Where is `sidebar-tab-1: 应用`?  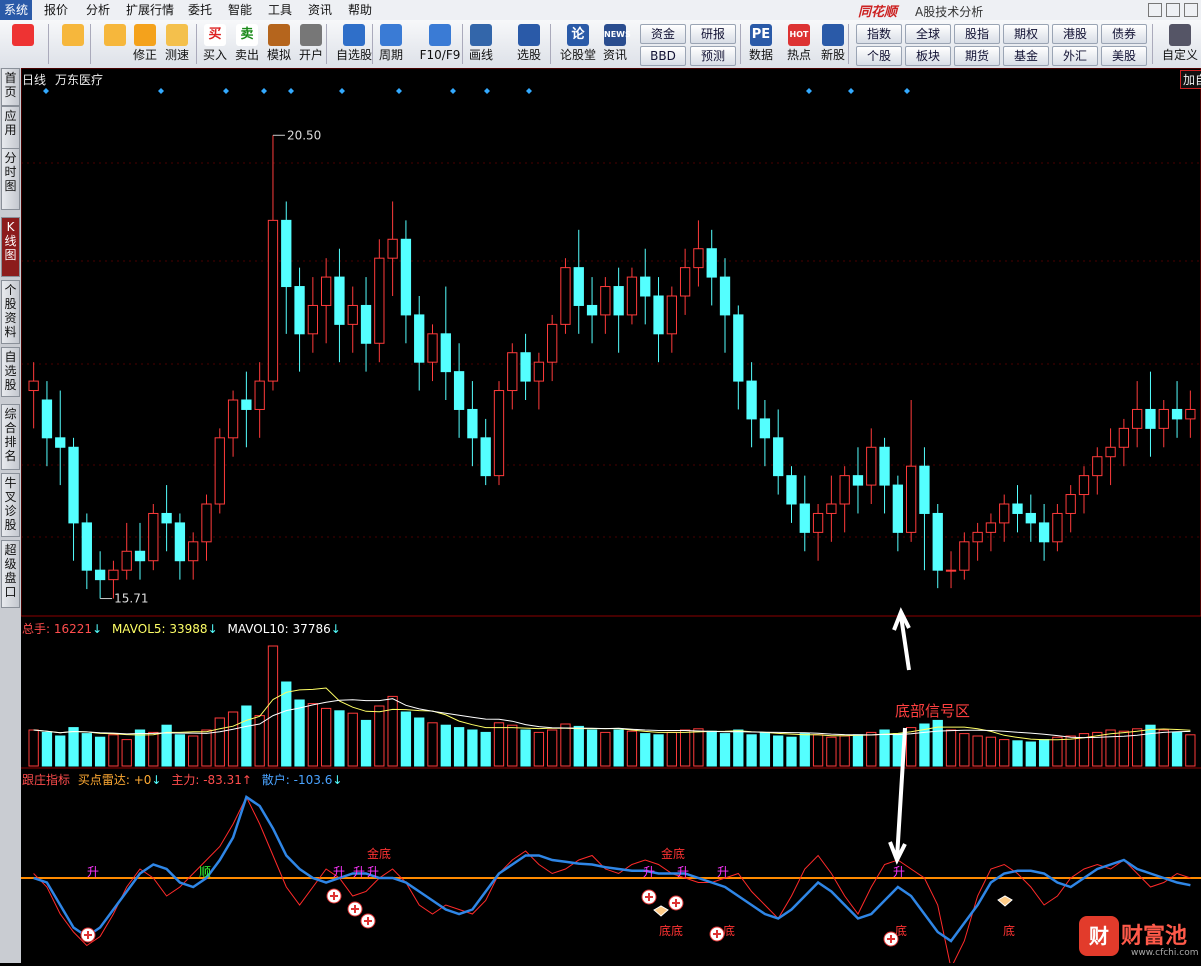 sidebar-tab-1: 应用 is located at coordinates (10, 128).